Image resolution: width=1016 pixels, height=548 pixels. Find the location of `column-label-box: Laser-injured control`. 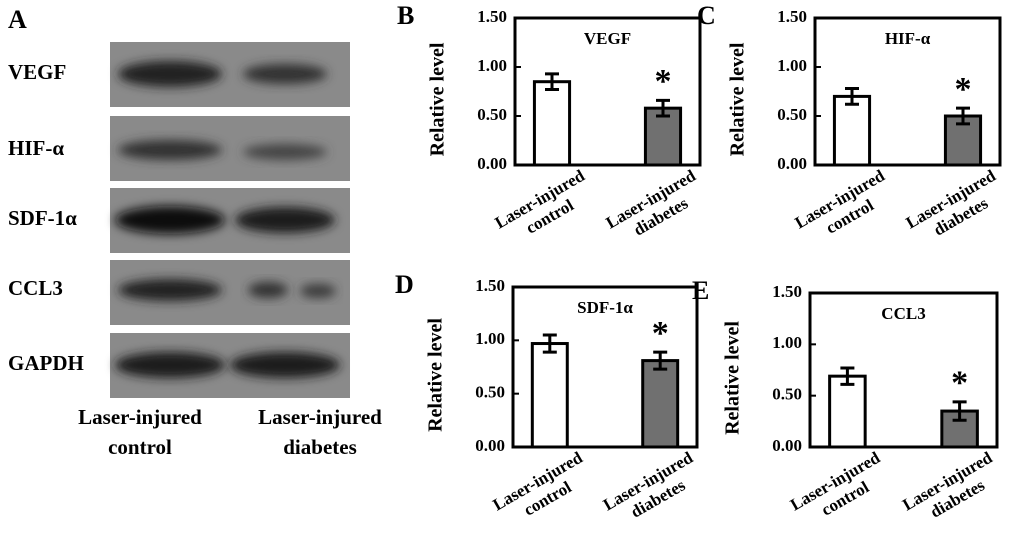

column-label-box: Laser-injured control is located at coordinates (140, 432).